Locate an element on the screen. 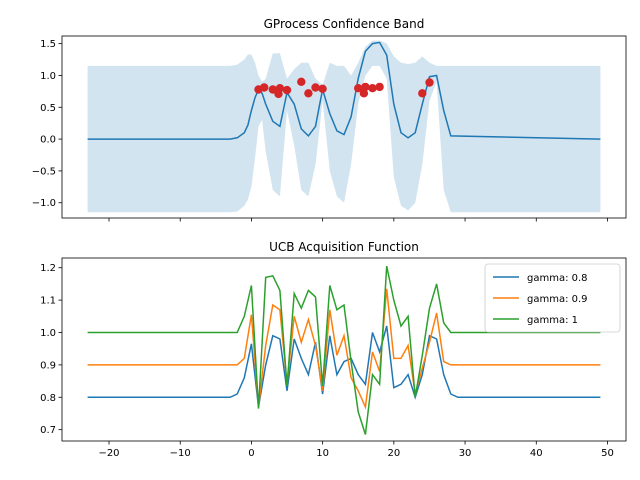  ucb-x-tick-label: 40 is located at coordinates (536, 453).